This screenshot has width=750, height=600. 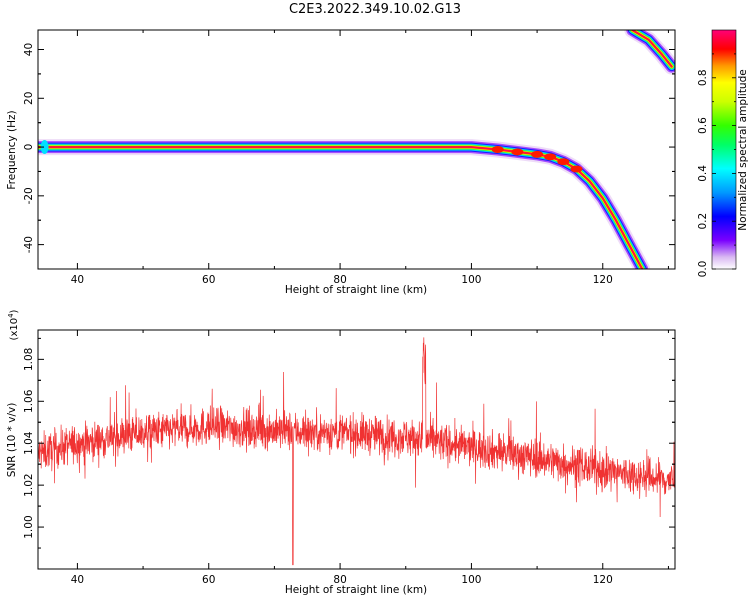 I want to click on y-tick-label: -40, so click(x=29, y=244).